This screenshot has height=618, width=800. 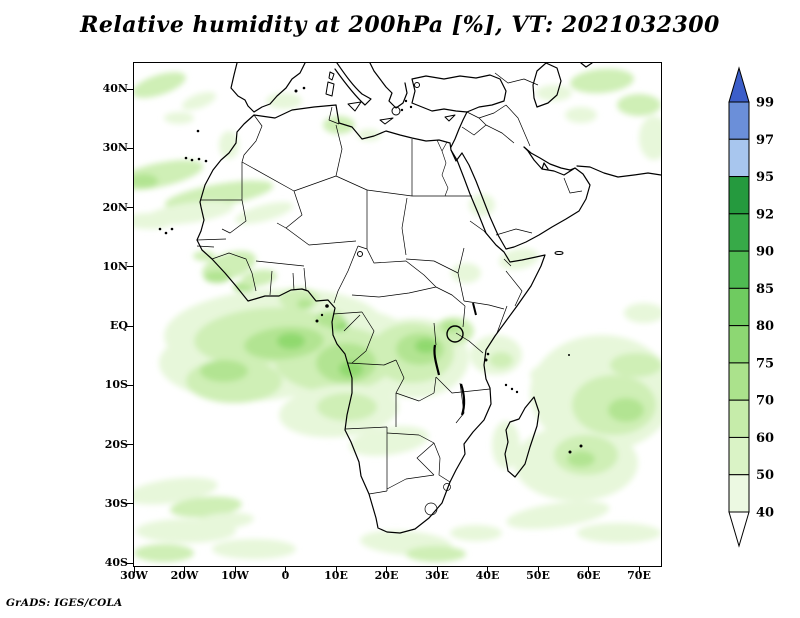 What do you see at coordinates (526, 198) in the screenshot?
I see `arabia-coastline` at bounding box center [526, 198].